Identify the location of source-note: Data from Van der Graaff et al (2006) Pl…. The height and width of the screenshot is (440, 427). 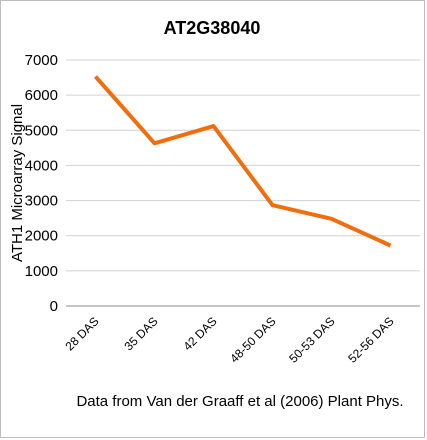
(240, 401).